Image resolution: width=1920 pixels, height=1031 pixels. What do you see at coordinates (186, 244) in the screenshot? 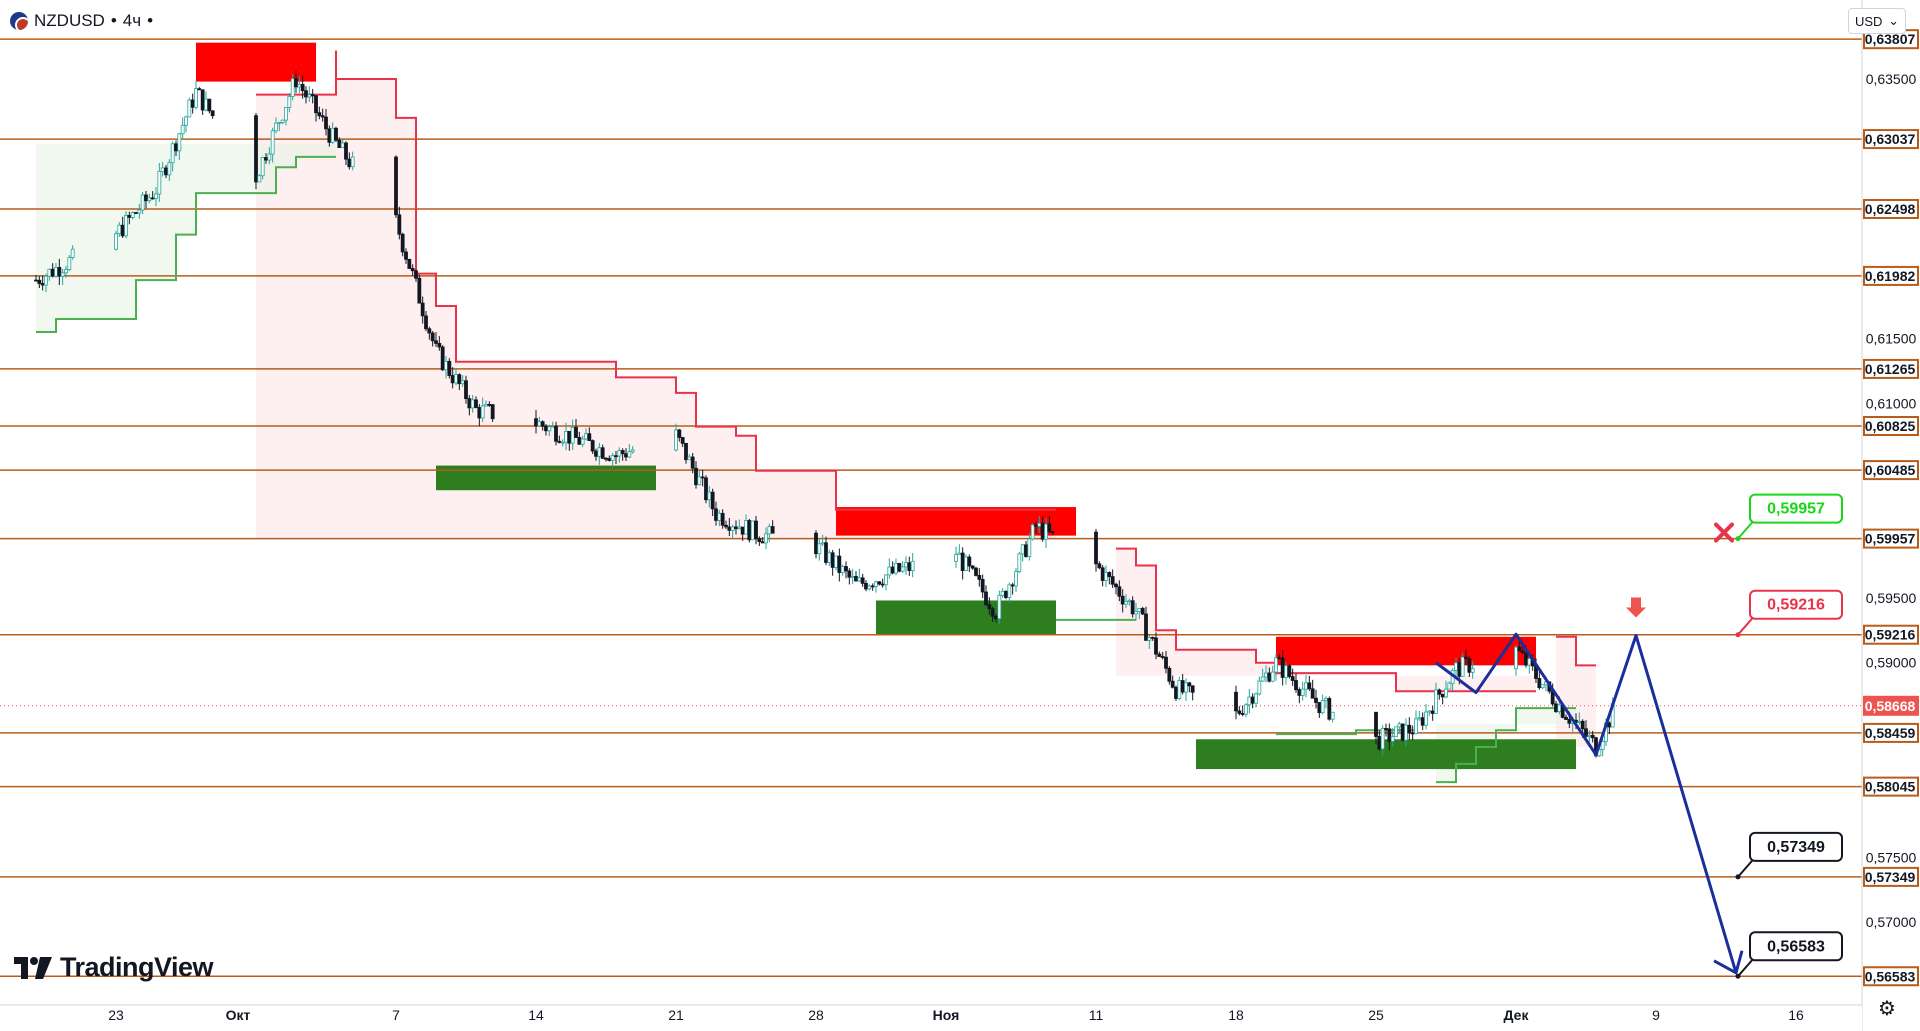
I see `green-trail-line` at bounding box center [186, 244].